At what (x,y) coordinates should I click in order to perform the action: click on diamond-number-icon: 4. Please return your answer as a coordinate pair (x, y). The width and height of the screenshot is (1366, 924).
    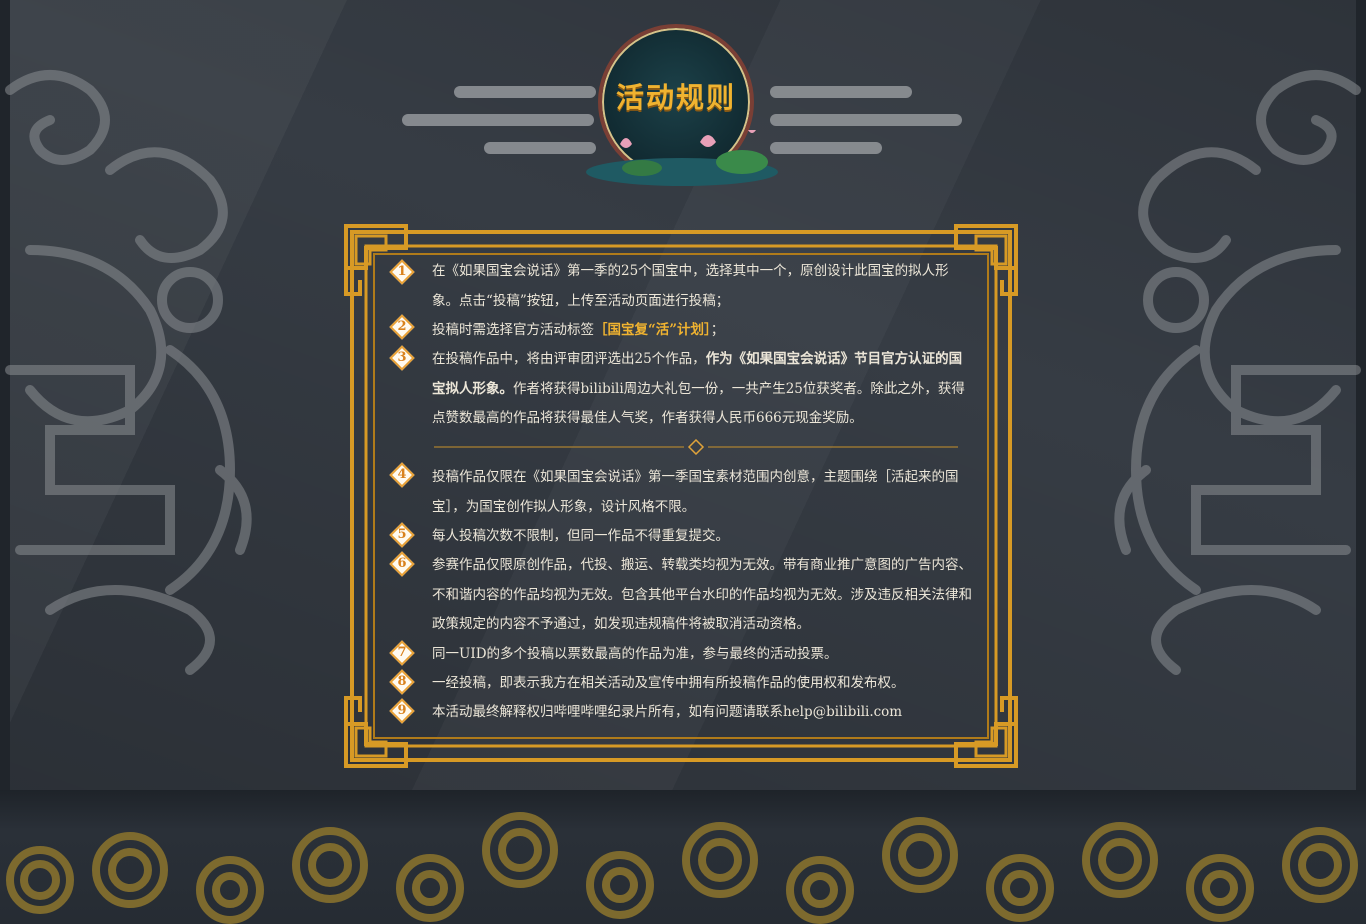
    Looking at the image, I should click on (402, 475).